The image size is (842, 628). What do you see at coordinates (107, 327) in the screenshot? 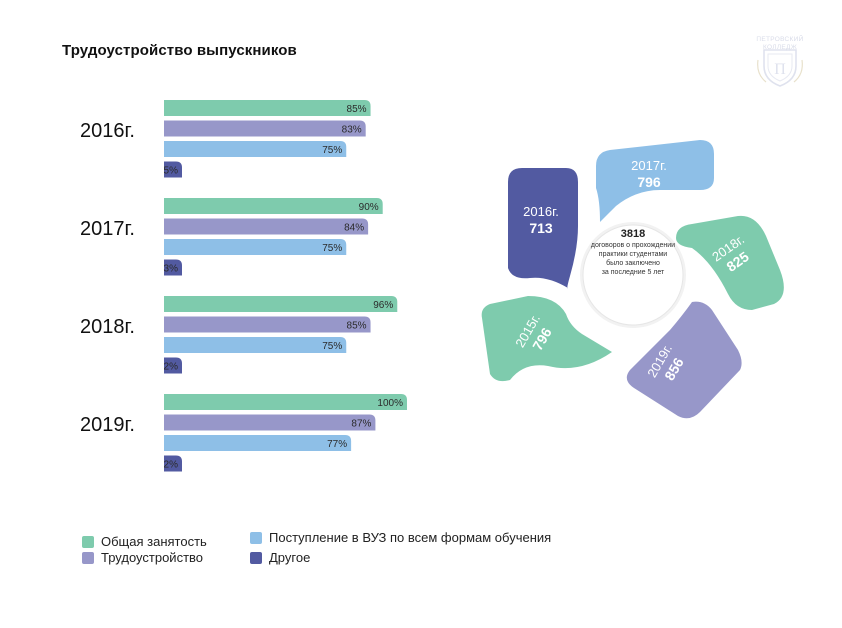
I see `year-label: 2018г.` at bounding box center [107, 327].